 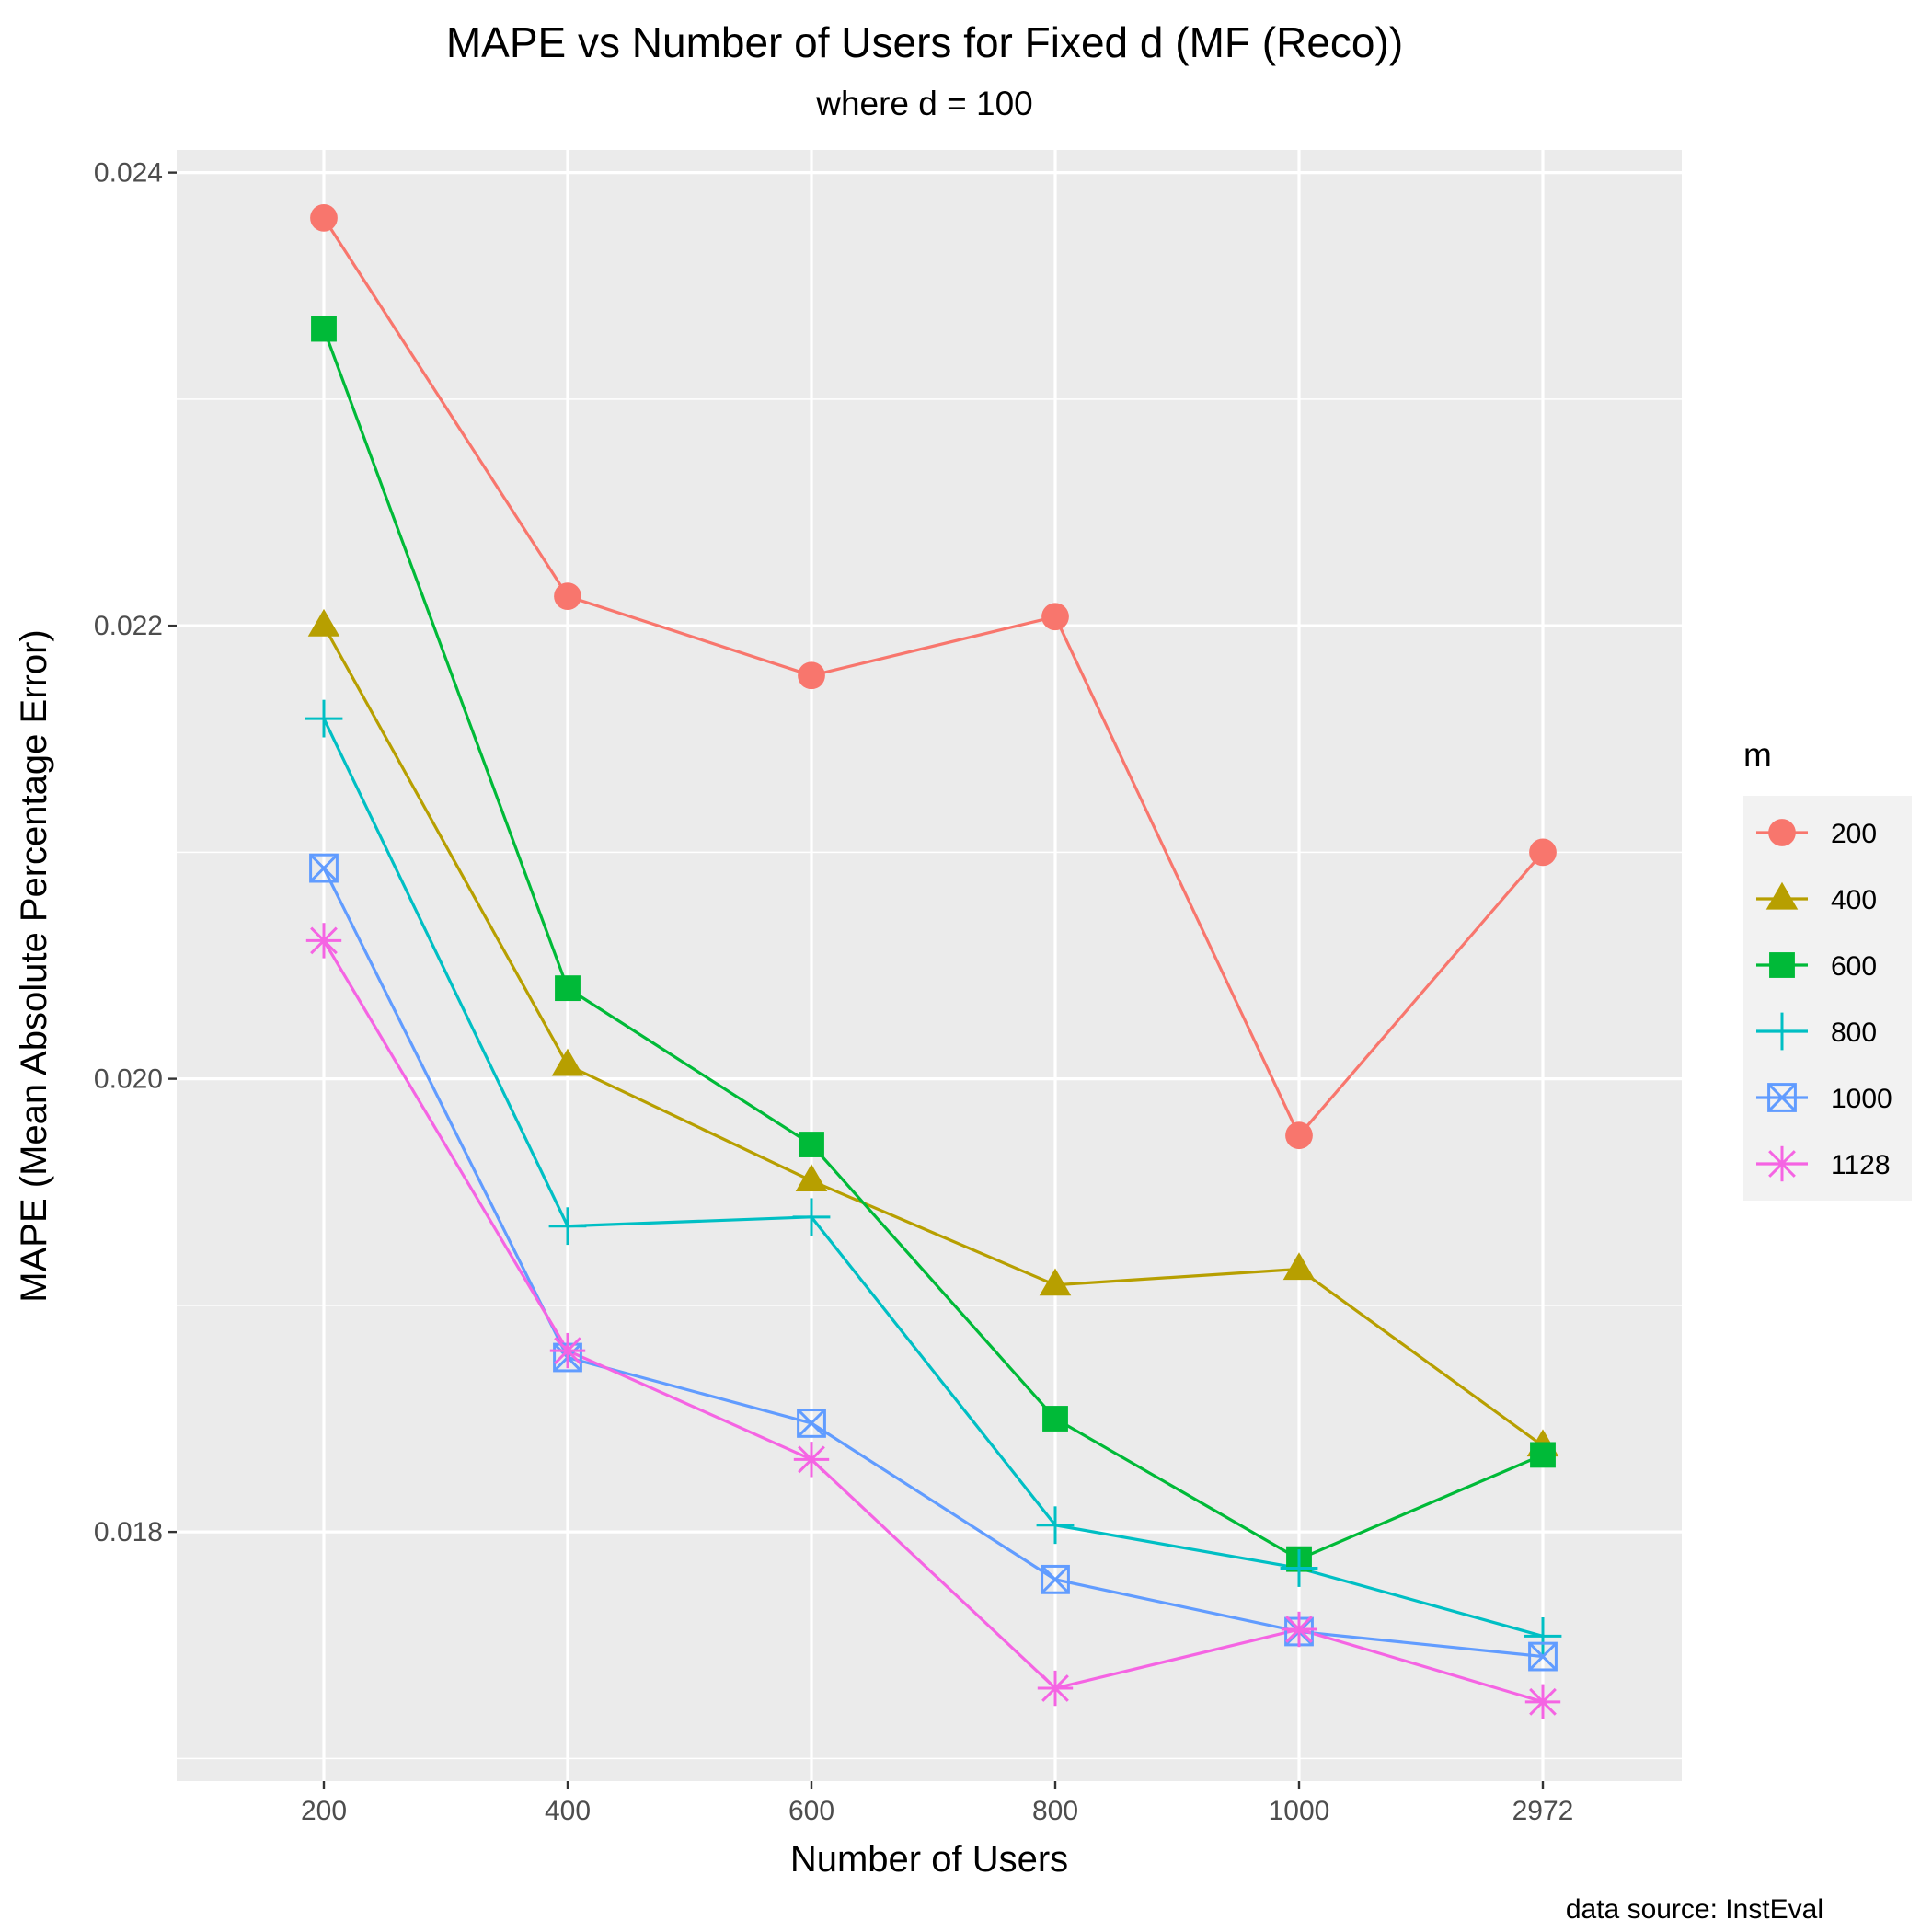 I want to click on x-tick-label: 200, so click(x=324, y=1811).